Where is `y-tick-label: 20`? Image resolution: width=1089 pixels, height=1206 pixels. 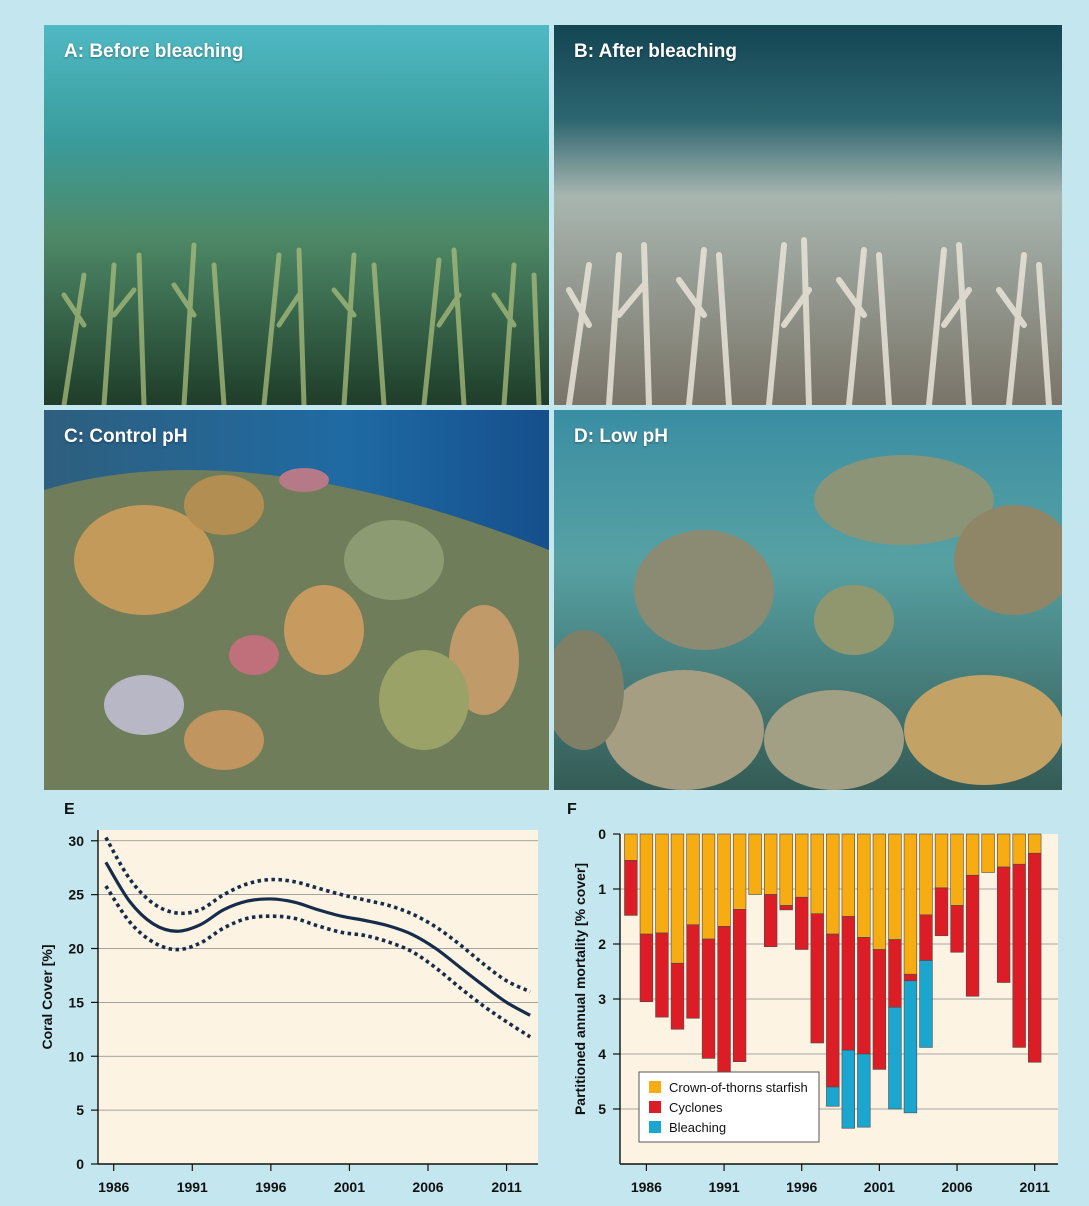
y-tick-label: 20 is located at coordinates (76, 949).